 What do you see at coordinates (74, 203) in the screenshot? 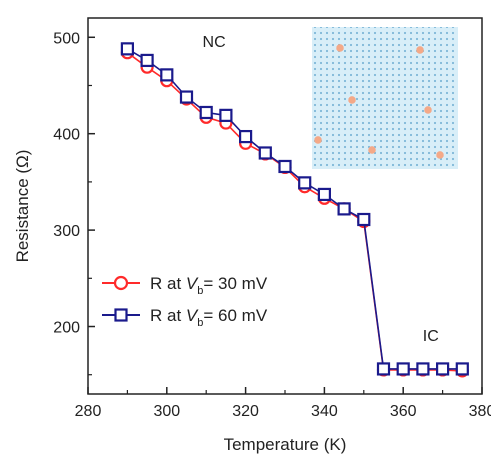
I see `y-axis: 200 300 400 500` at bounding box center [74, 203].